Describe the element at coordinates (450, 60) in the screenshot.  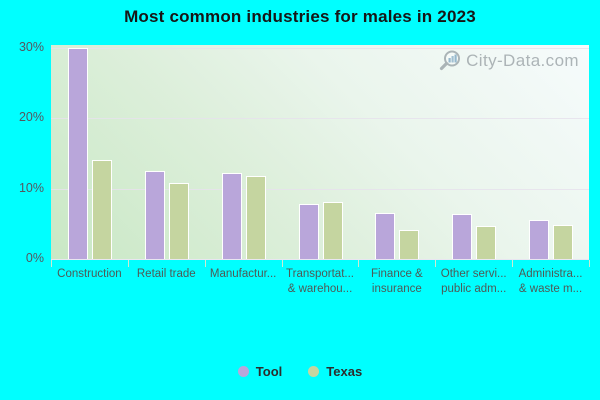
I see `magnifier-chart-icon` at that location.